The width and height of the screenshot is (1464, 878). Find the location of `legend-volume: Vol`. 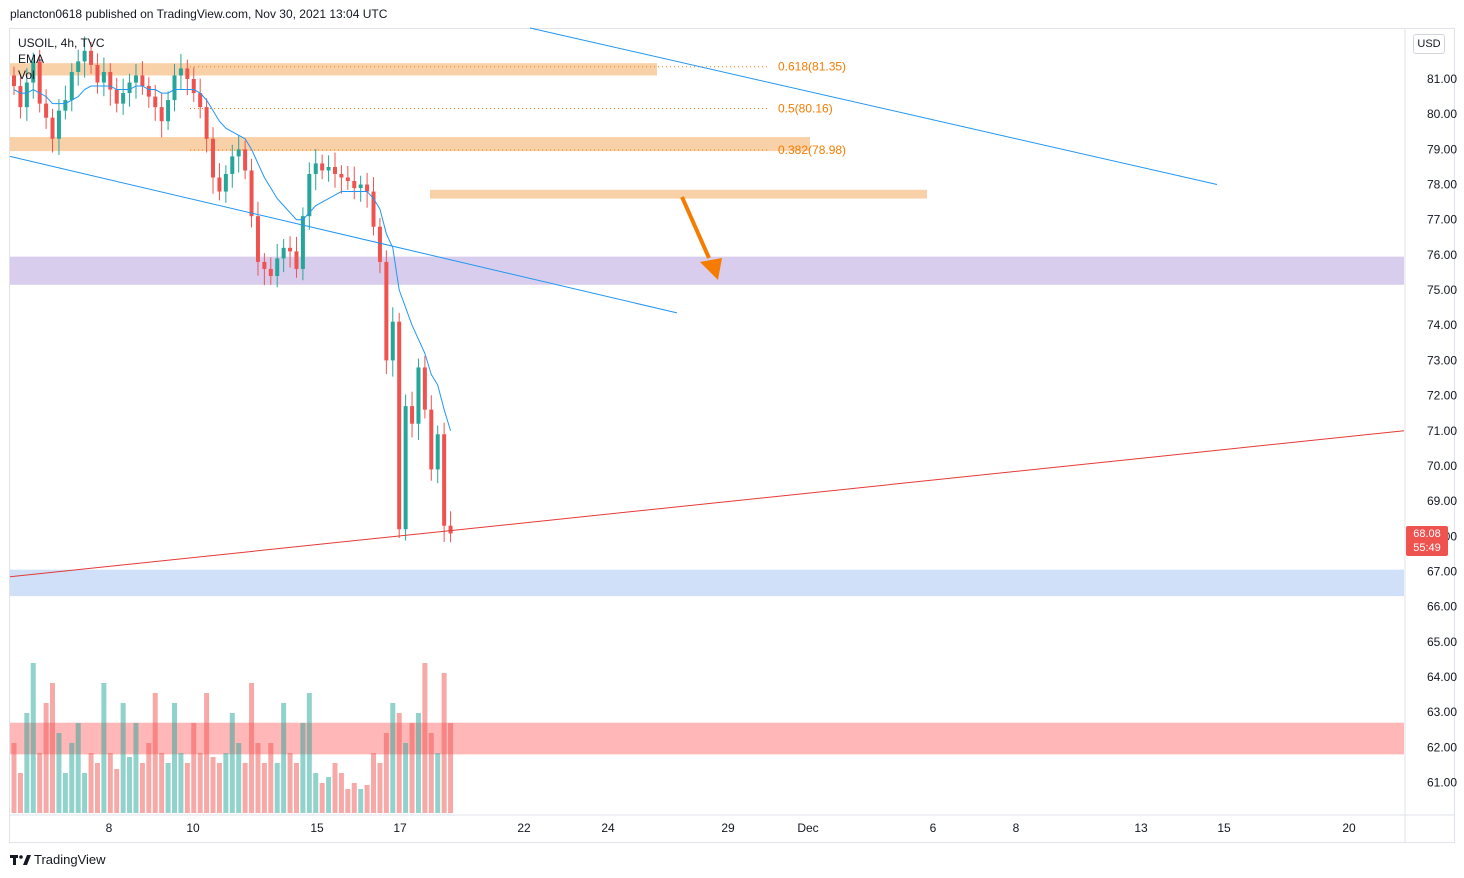

legend-volume: Vol is located at coordinates (26, 75).